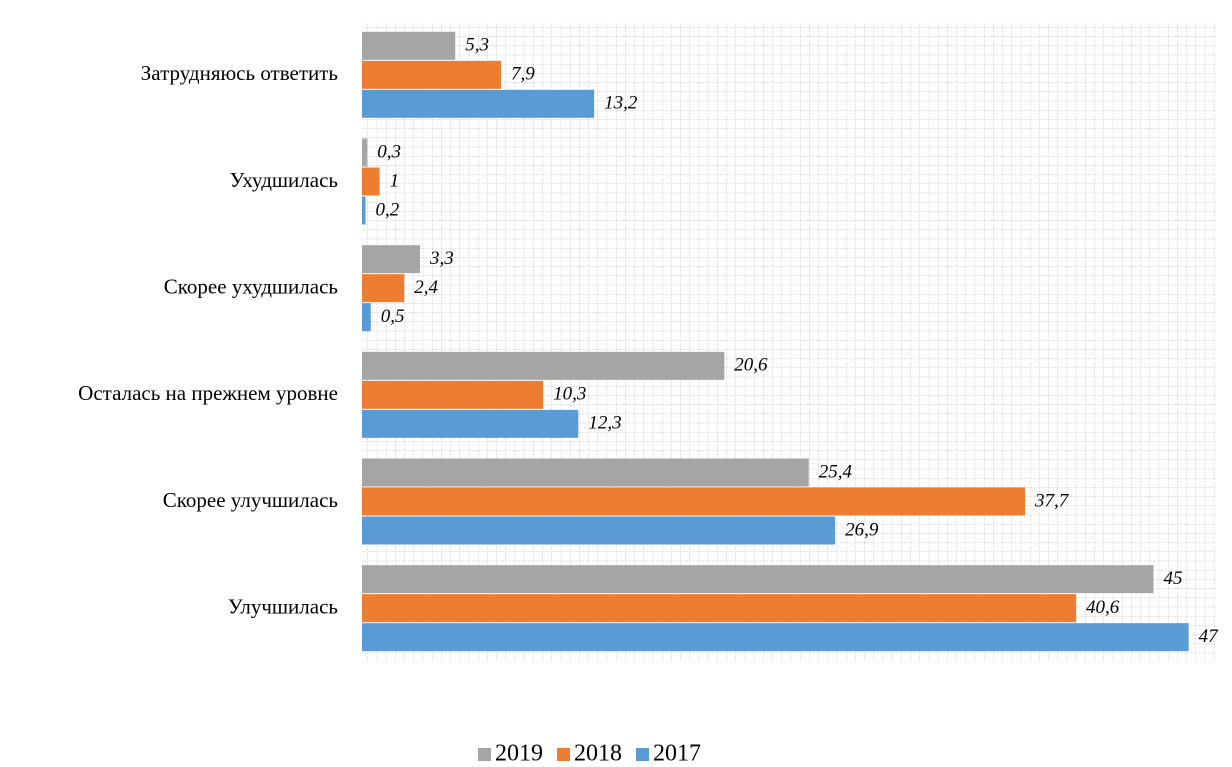 The width and height of the screenshot is (1232, 767). Describe the element at coordinates (239, 73) in the screenshot. I see `category-label: Затрудняюсь ответить` at that location.